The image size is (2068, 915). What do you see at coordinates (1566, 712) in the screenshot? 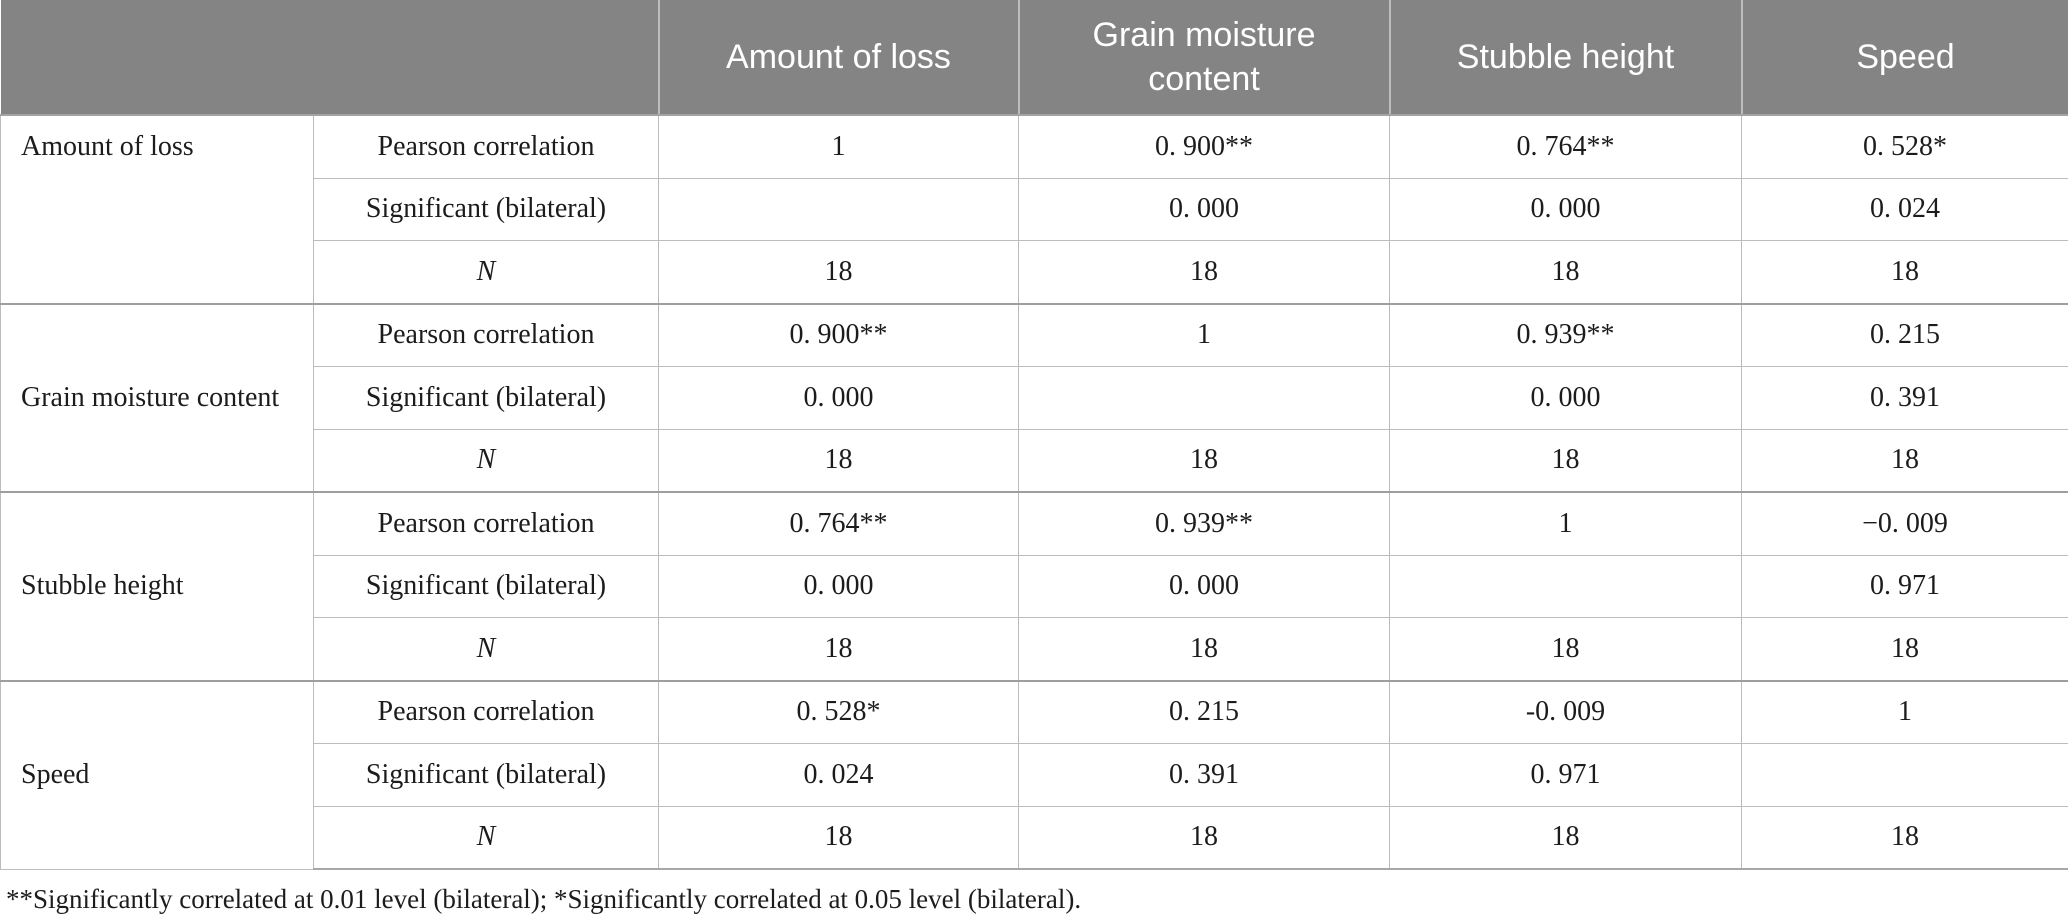
I see `value-cell: -0. 009` at bounding box center [1566, 712].